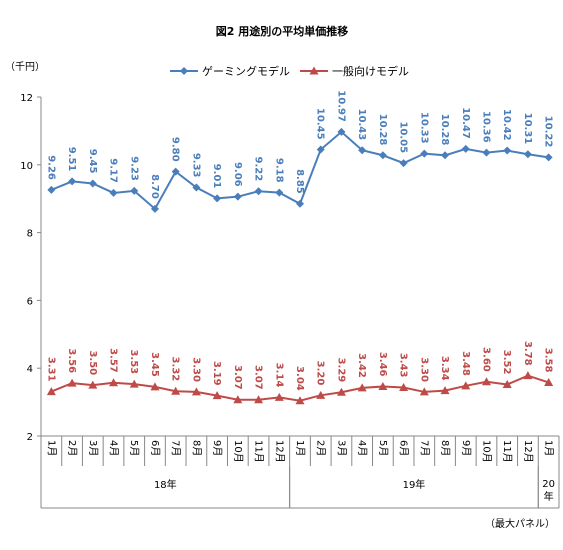  Describe the element at coordinates (133, 168) in the screenshot. I see `data-label: 9.23` at that location.